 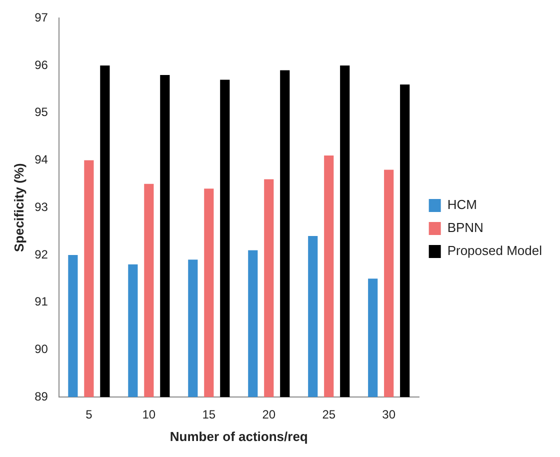 What do you see at coordinates (89, 415) in the screenshot?
I see `x-tick-label: 5` at bounding box center [89, 415].